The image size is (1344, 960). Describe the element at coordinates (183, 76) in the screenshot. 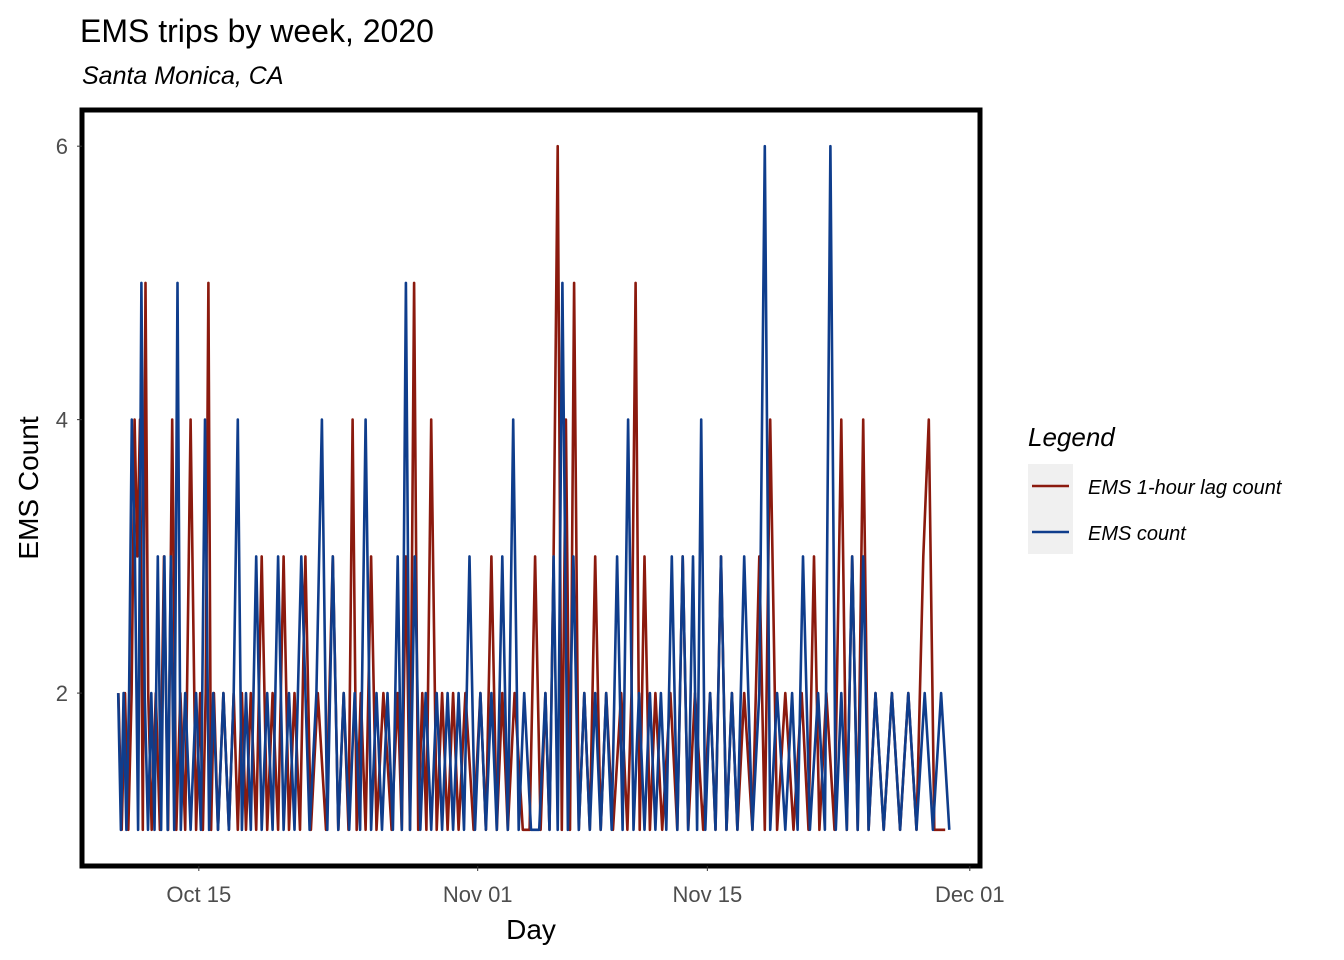

I see `chart-subtitle: Santa Monica, CA` at that location.